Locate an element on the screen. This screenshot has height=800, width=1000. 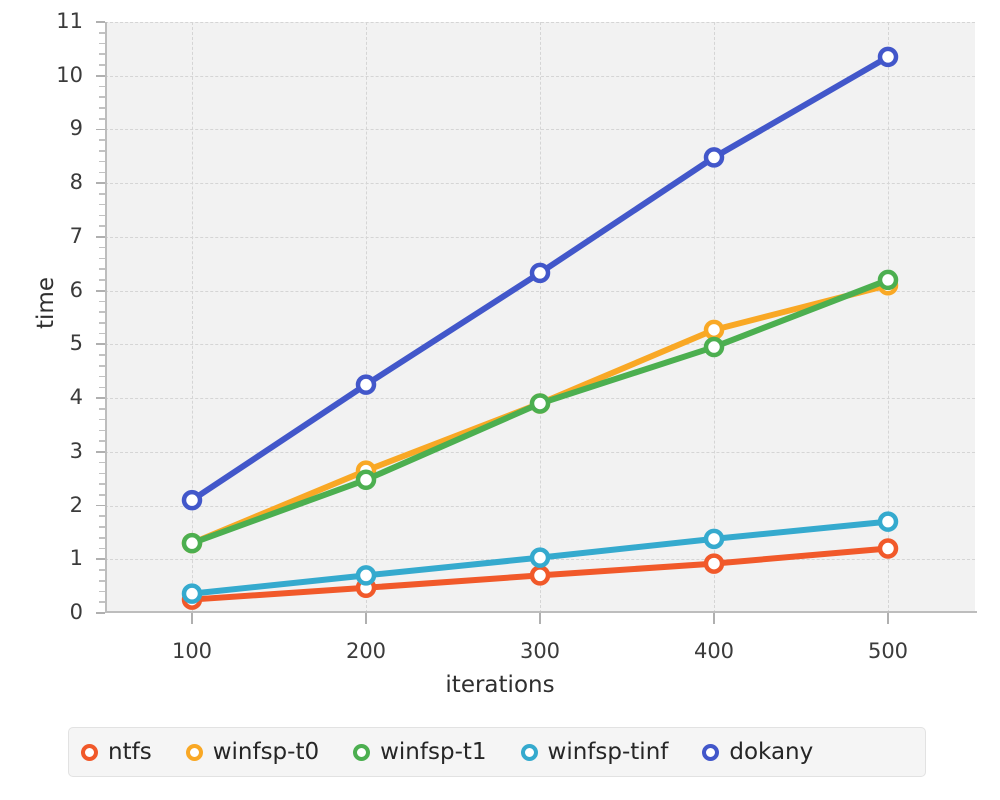
y-tick-label: 10 is located at coordinates (69, 74).